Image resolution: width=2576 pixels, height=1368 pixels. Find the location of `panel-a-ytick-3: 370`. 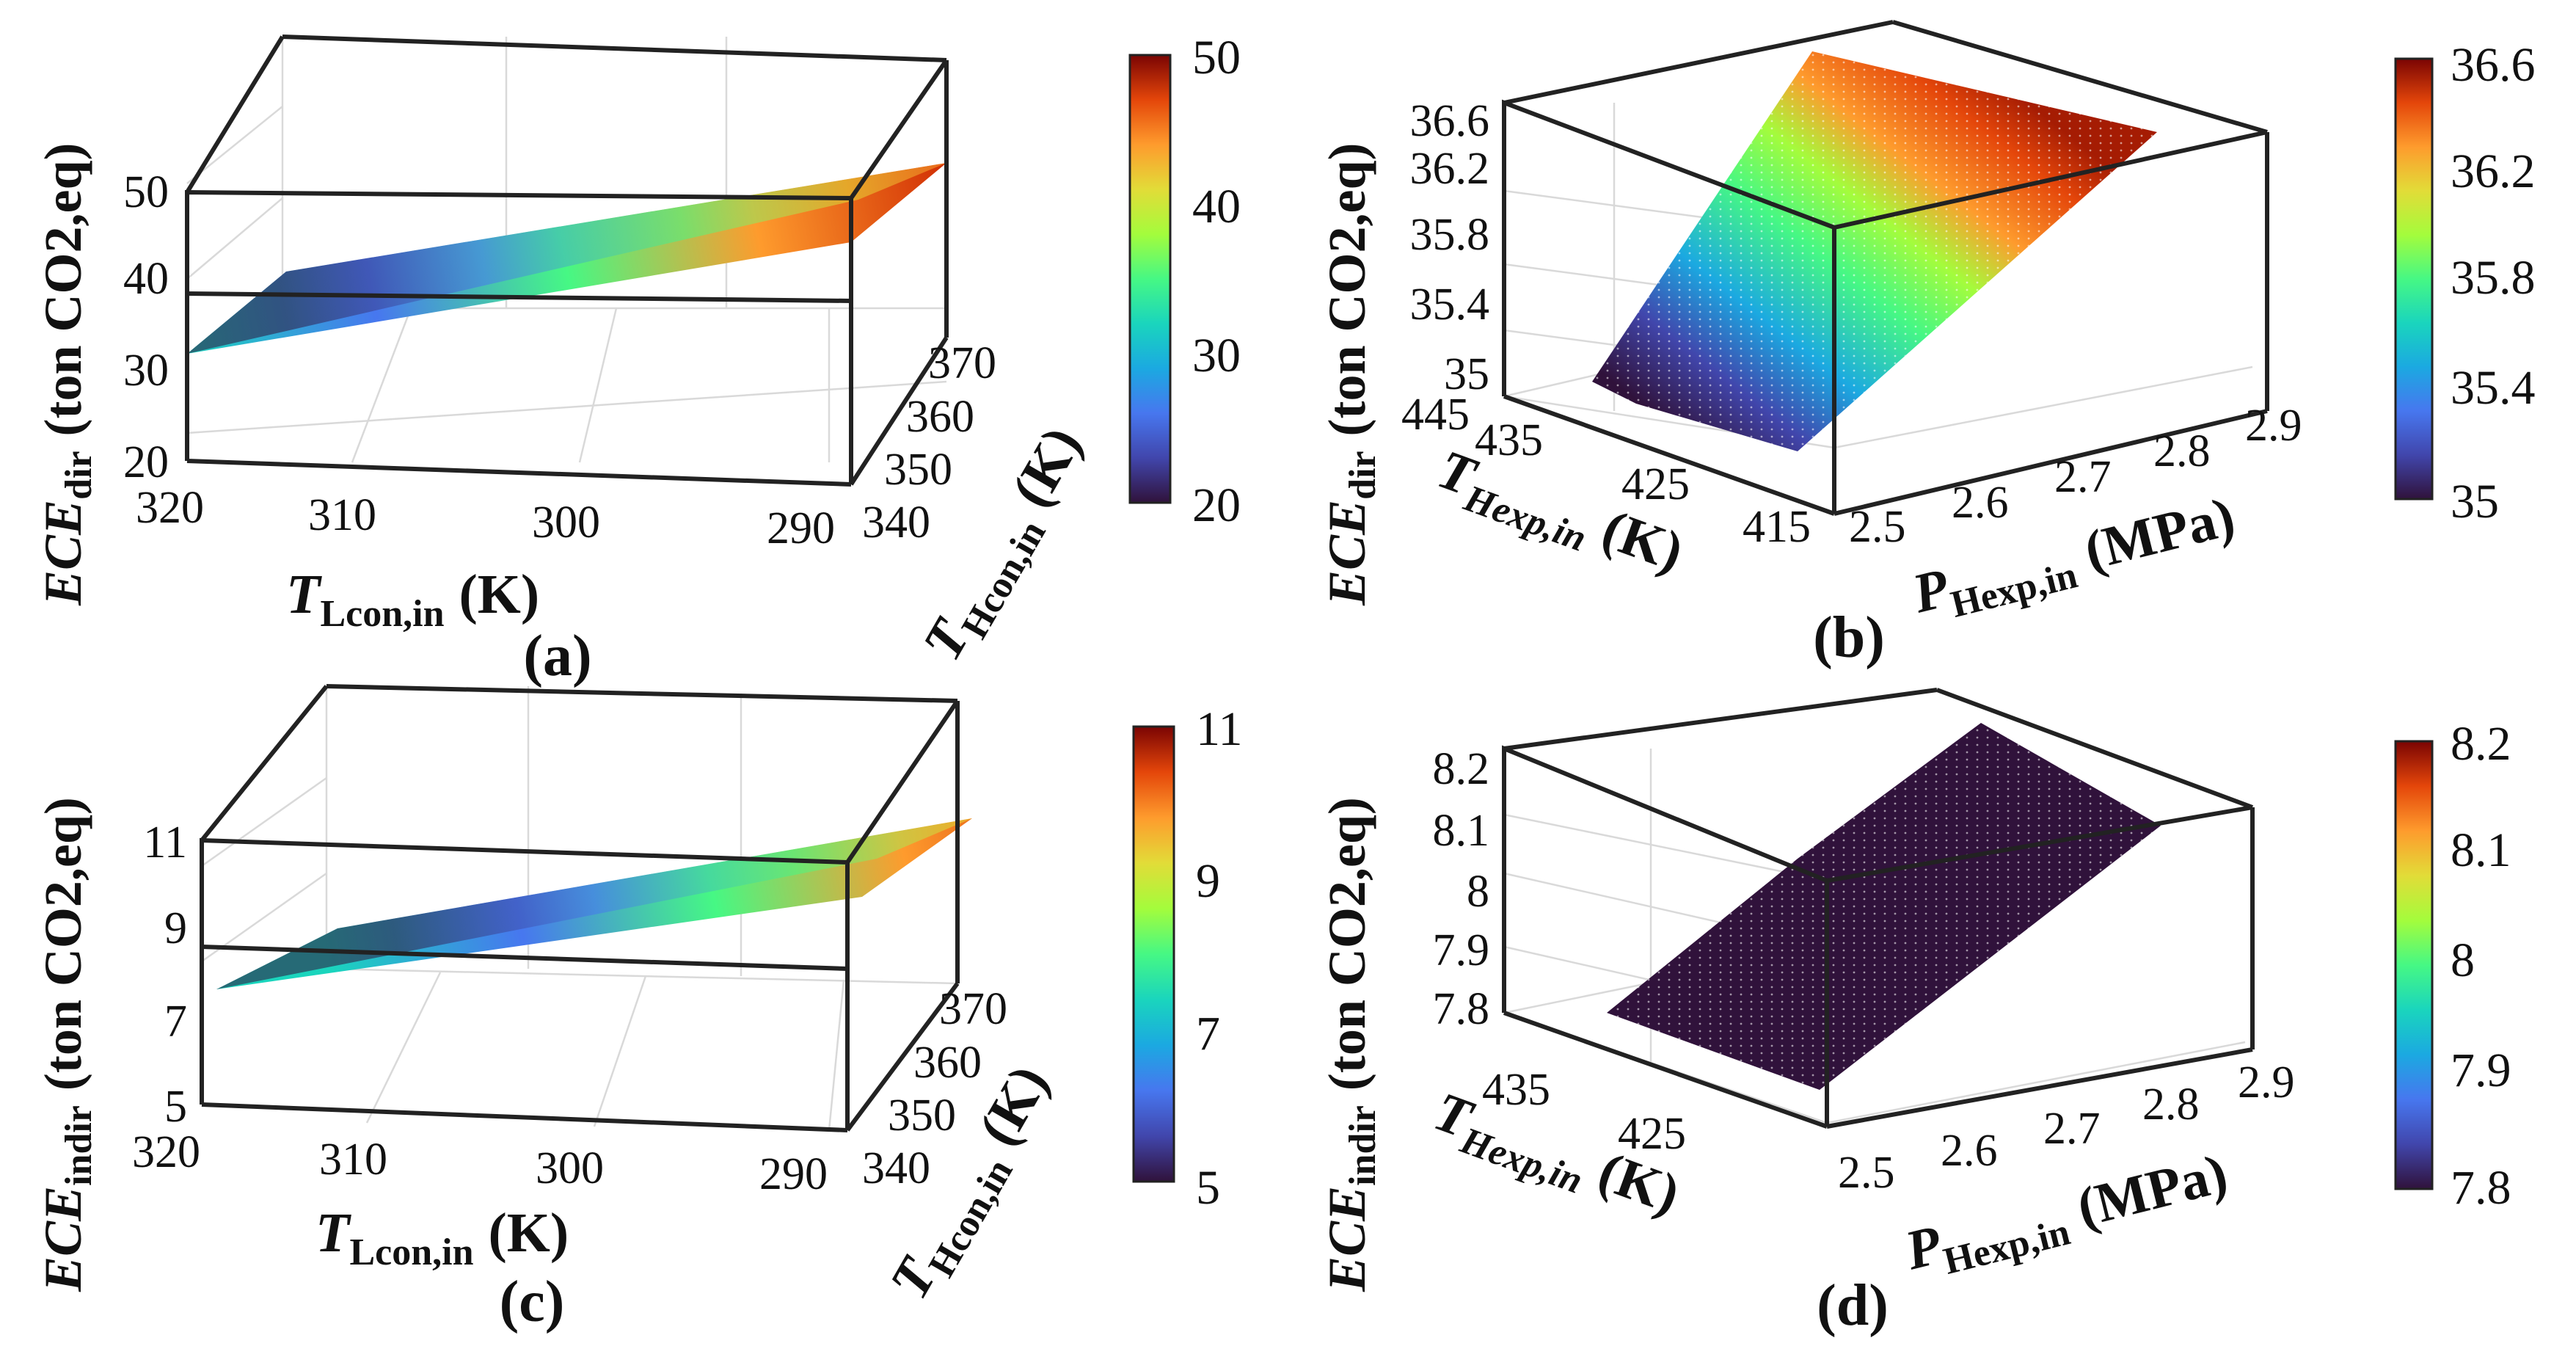

panel-a-ytick-3: 370 is located at coordinates (962, 363).